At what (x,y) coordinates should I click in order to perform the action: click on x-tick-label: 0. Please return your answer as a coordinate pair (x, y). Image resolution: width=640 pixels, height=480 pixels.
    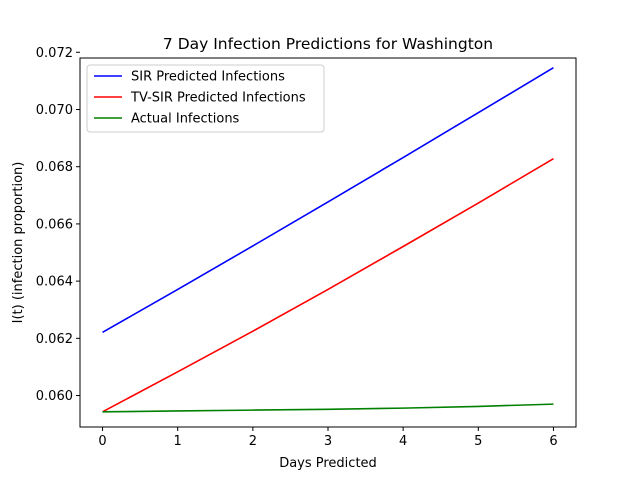
    Looking at the image, I should click on (102, 441).